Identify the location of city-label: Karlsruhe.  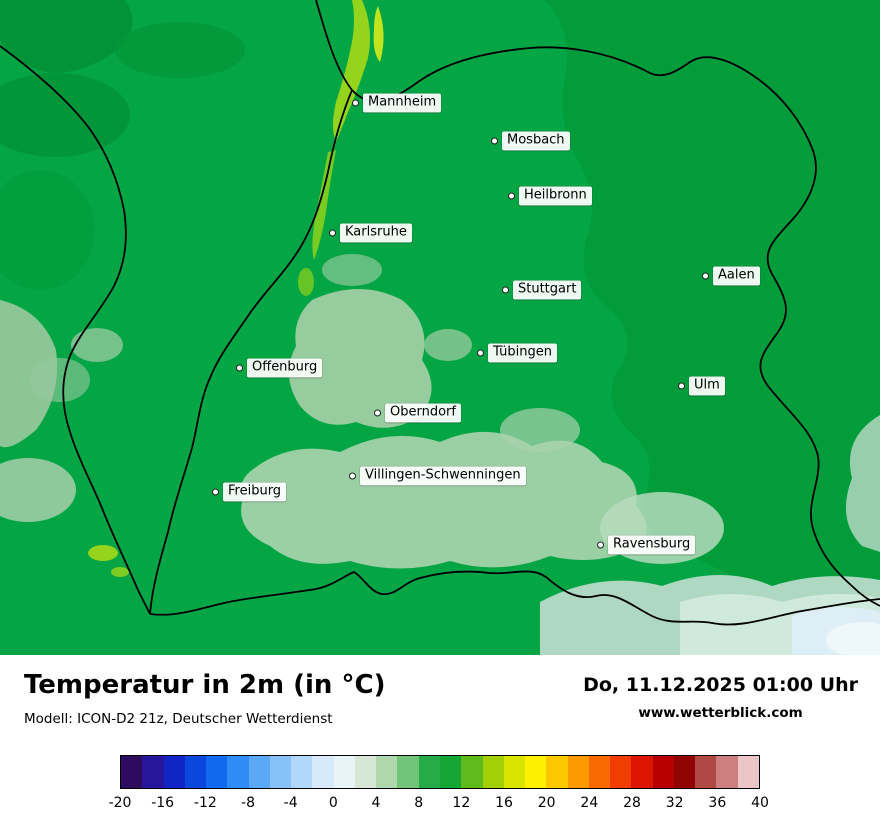
(376, 233).